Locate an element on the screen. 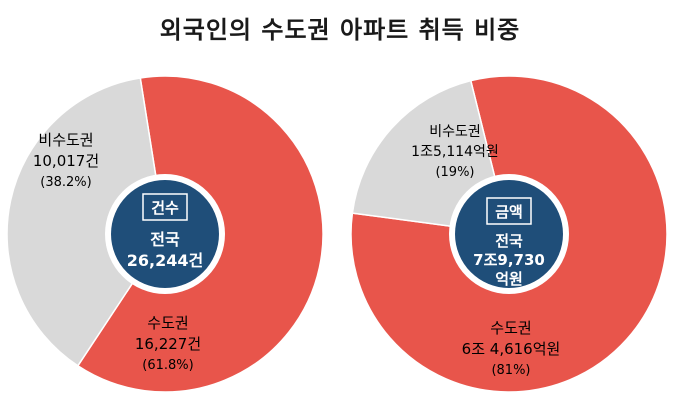 The width and height of the screenshot is (680, 408). slice-amount-label: 6조 4,616억원 is located at coordinates (511, 349).